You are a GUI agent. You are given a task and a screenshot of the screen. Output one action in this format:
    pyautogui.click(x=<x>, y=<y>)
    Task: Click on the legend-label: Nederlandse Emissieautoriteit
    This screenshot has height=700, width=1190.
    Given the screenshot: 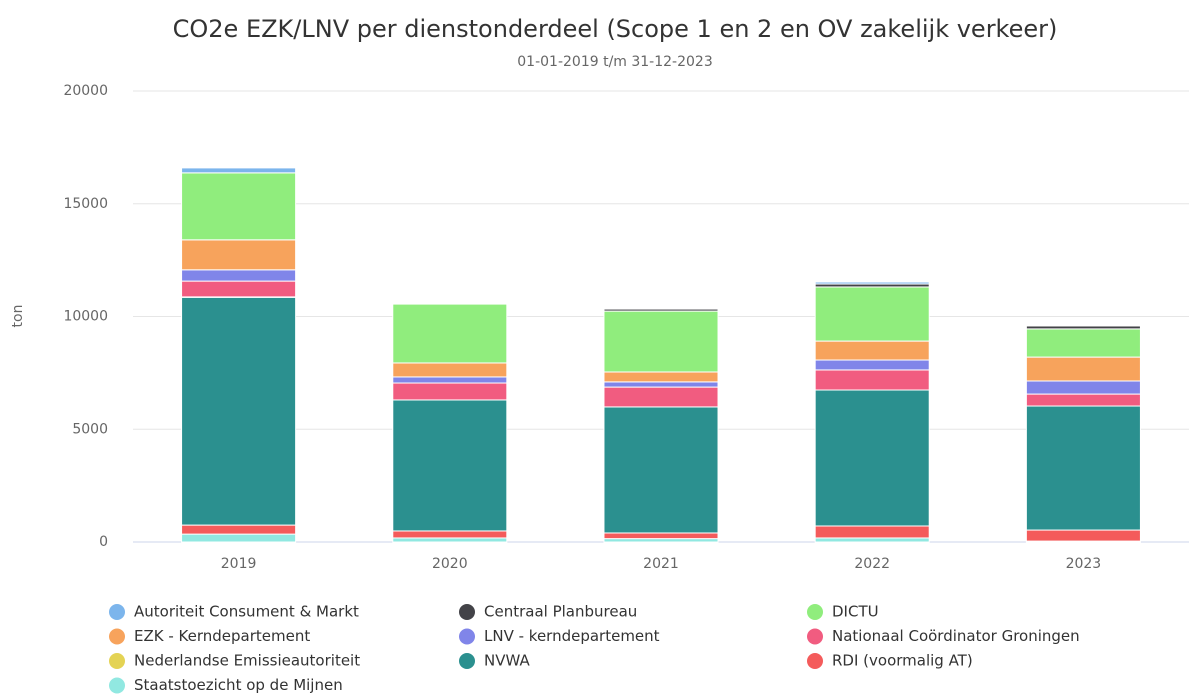 What is the action you would take?
    pyautogui.click(x=247, y=661)
    